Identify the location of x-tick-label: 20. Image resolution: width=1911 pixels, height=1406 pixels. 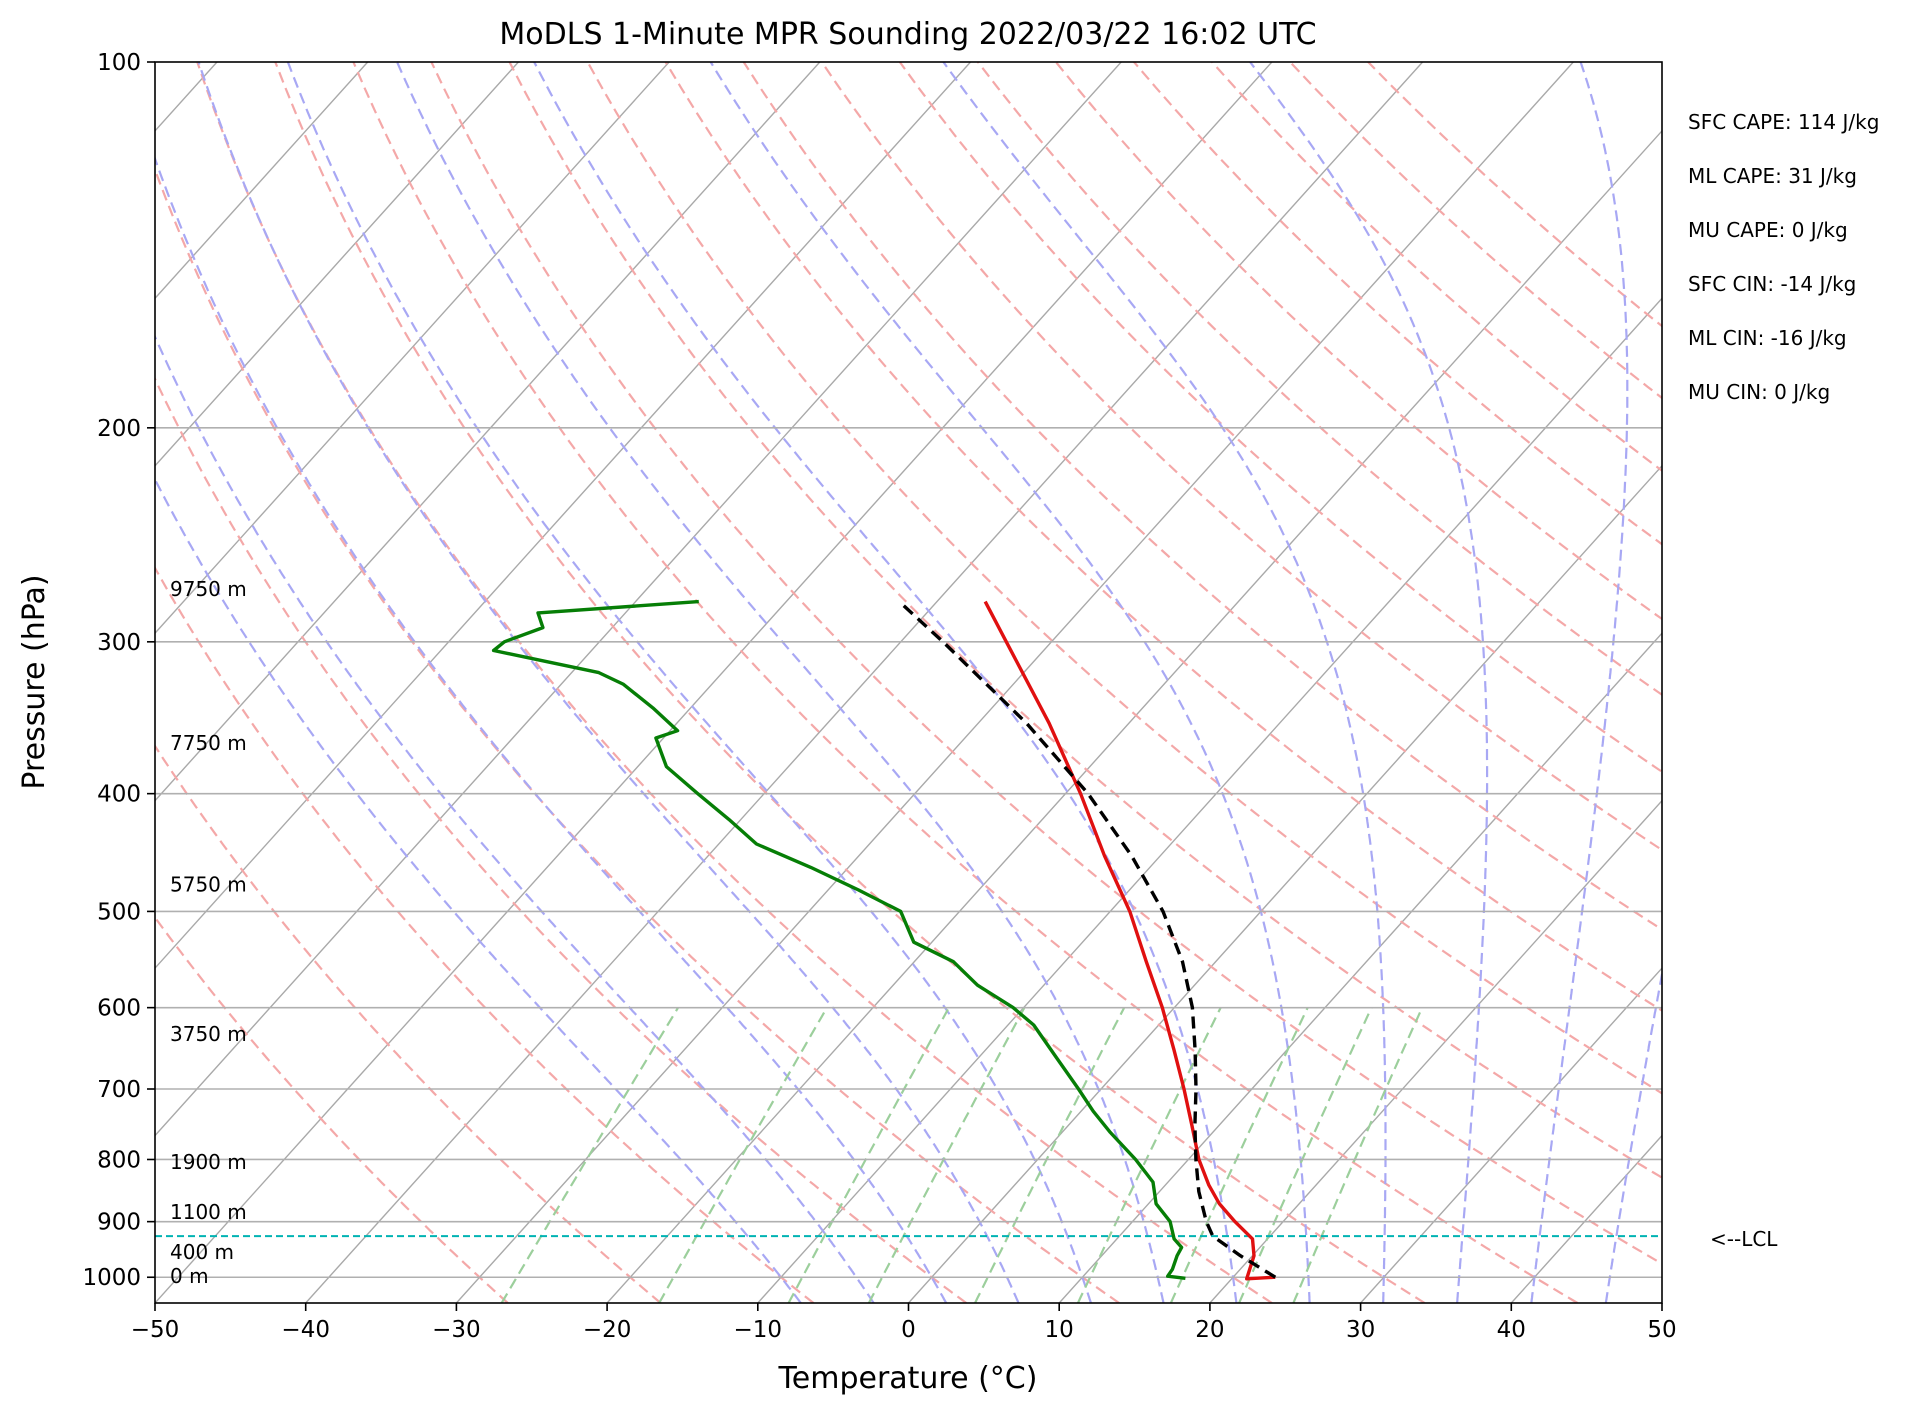
(1209, 1330).